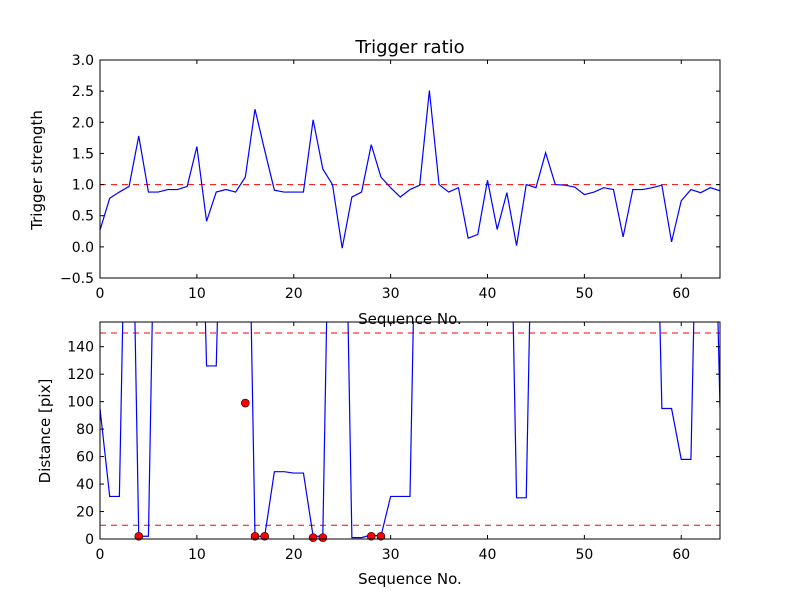  I want to click on y-tick-label: 80, so click(85, 430).